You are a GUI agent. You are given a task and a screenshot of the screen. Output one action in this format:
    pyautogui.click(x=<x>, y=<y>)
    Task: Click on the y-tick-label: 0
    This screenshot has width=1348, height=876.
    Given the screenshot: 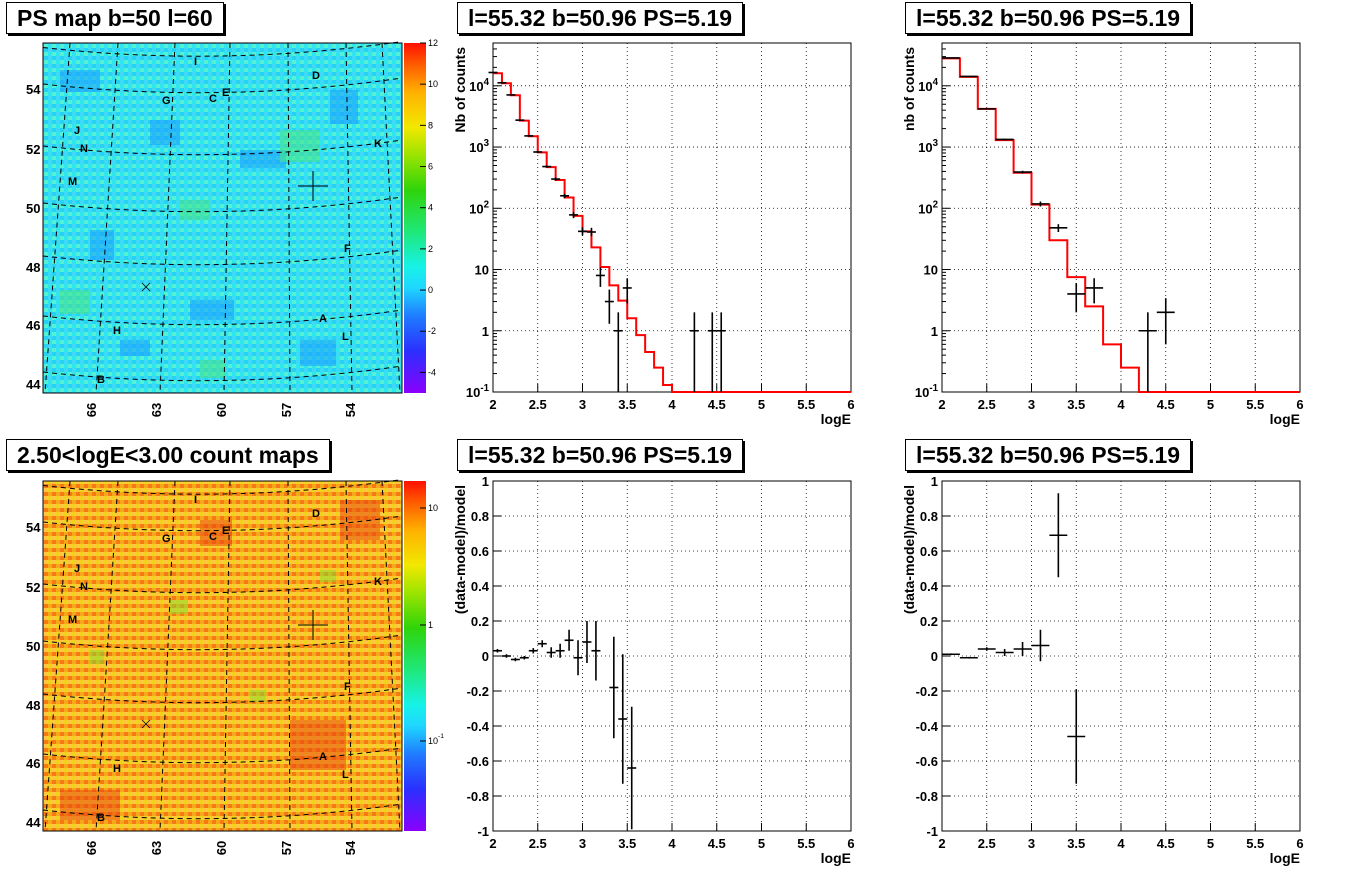 What is the action you would take?
    pyautogui.click(x=934, y=656)
    